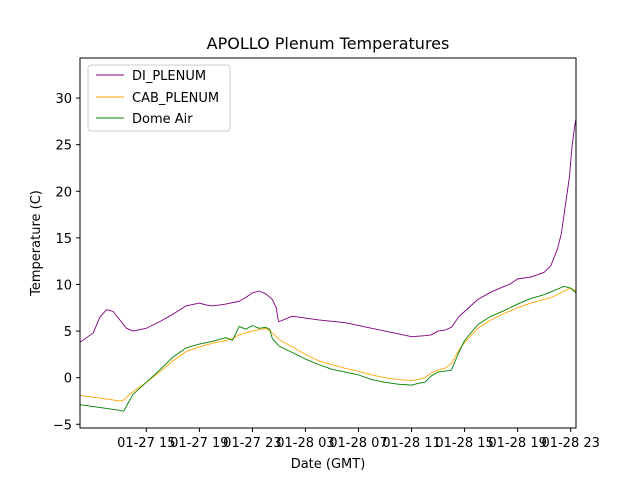 The image size is (640, 480). Describe the element at coordinates (146, 443) in the screenshot. I see `x-tick-label: 01-27 15` at that location.